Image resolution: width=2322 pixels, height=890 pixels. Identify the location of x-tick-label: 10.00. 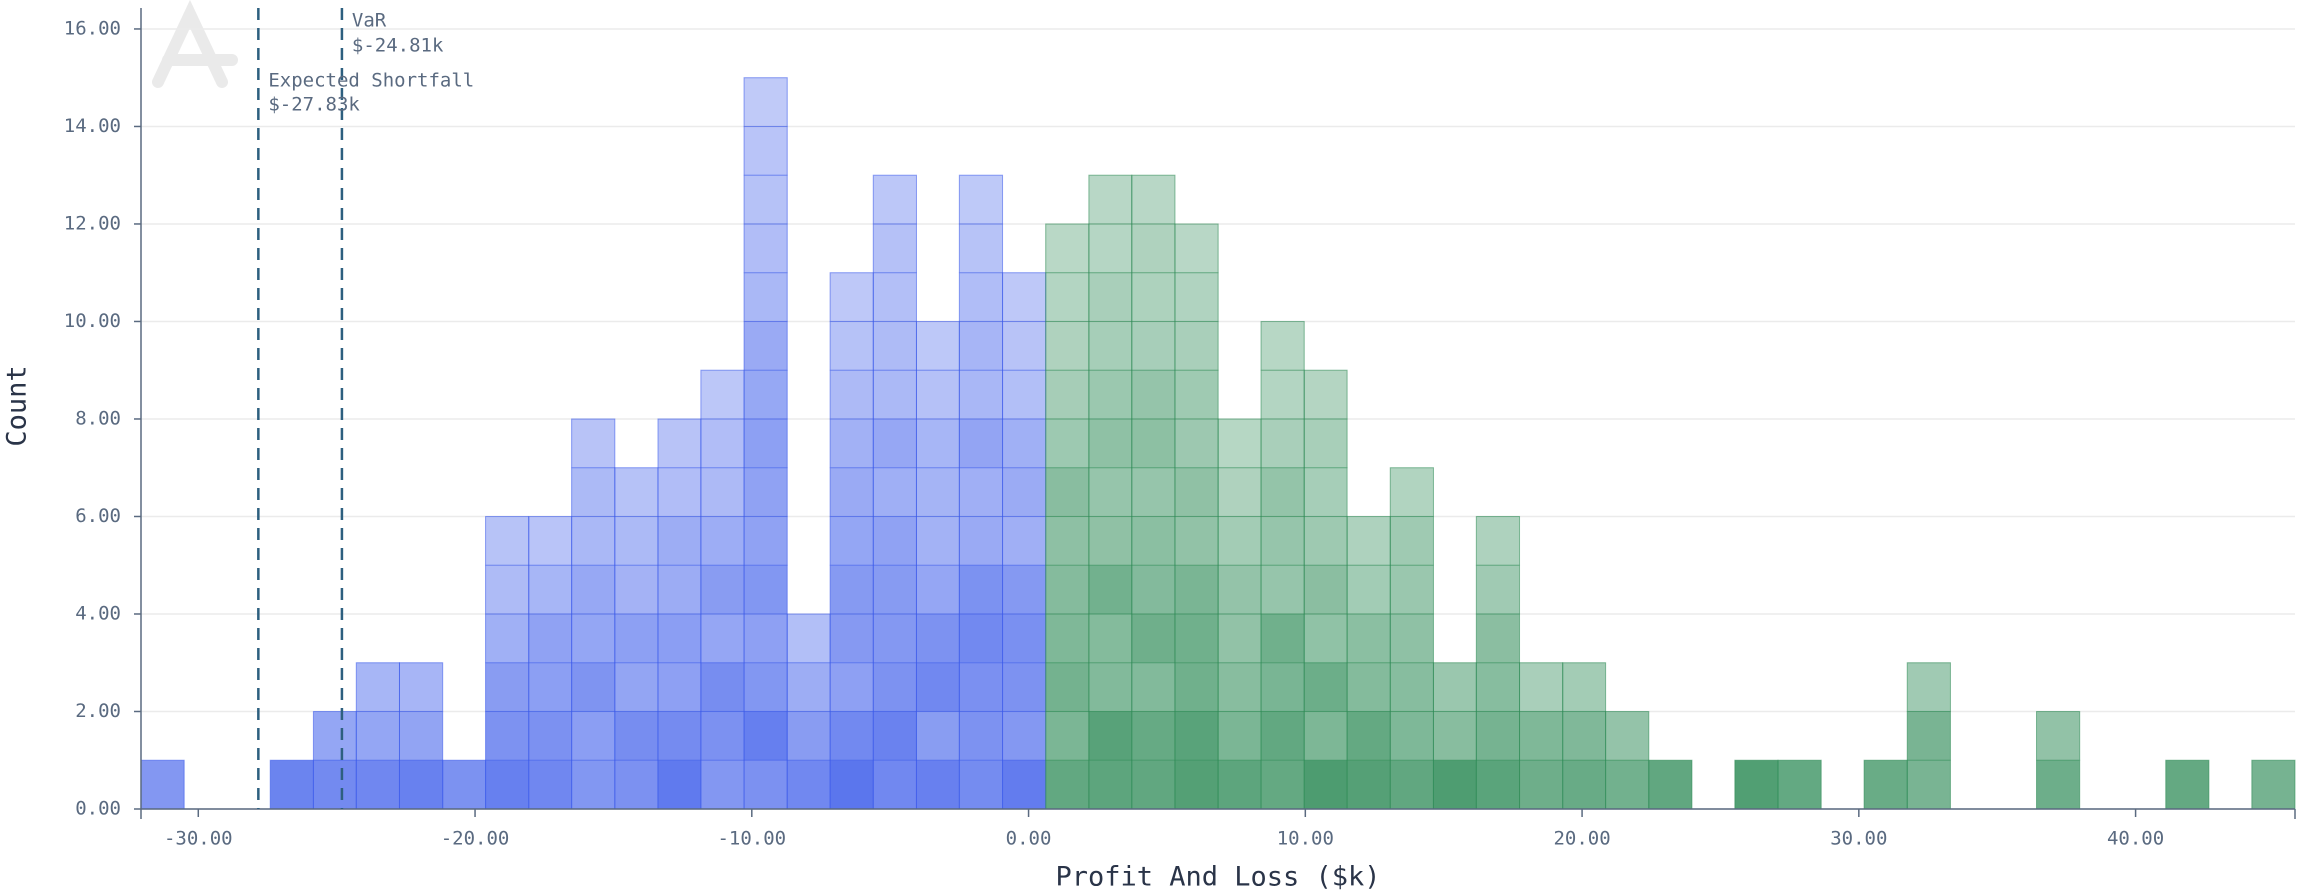
(1305, 839).